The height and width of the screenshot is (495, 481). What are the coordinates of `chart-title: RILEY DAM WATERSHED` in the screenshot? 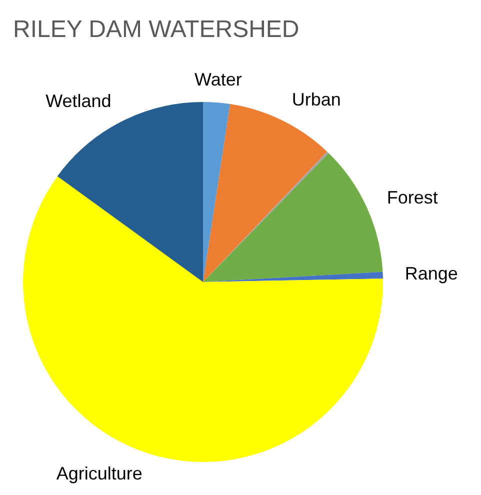 It's located at (156, 29).